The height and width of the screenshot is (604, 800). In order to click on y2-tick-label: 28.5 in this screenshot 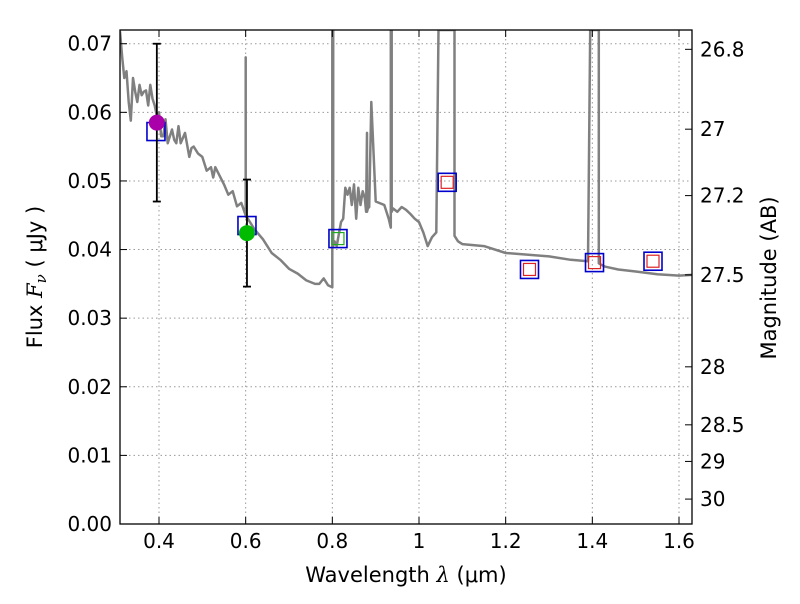, I will do `click(722, 425)`.